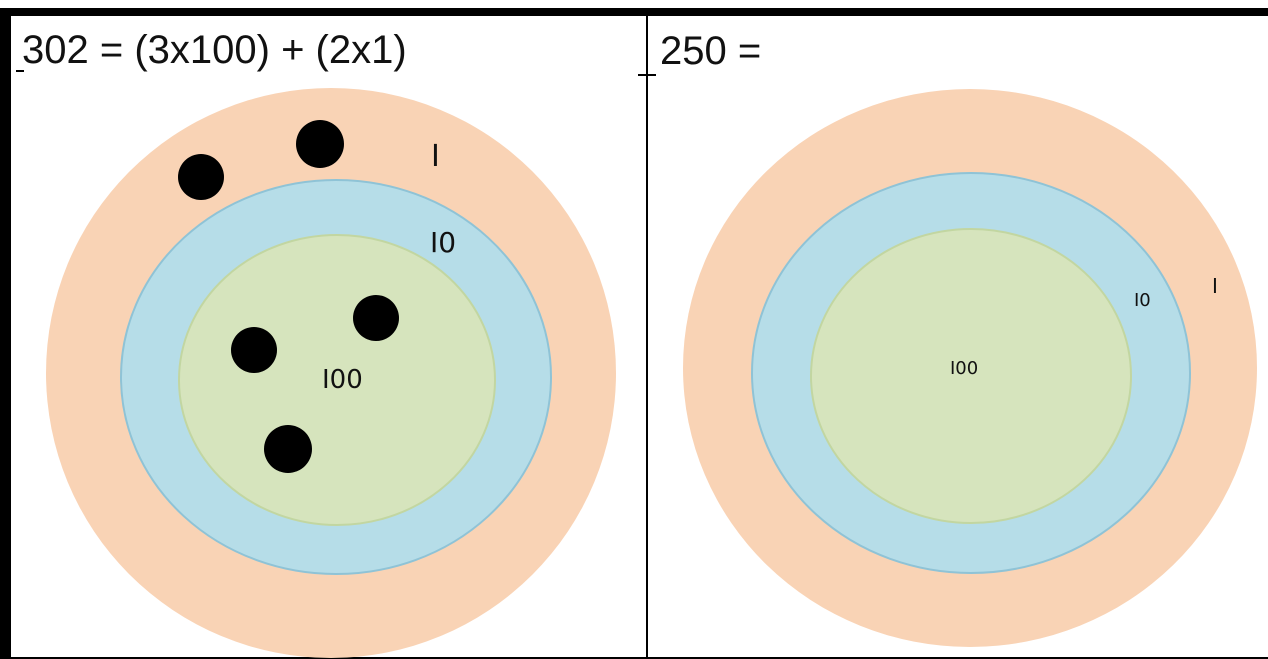 This screenshot has width=1268, height=659. I want to click on table-top-border, so click(634, 12).